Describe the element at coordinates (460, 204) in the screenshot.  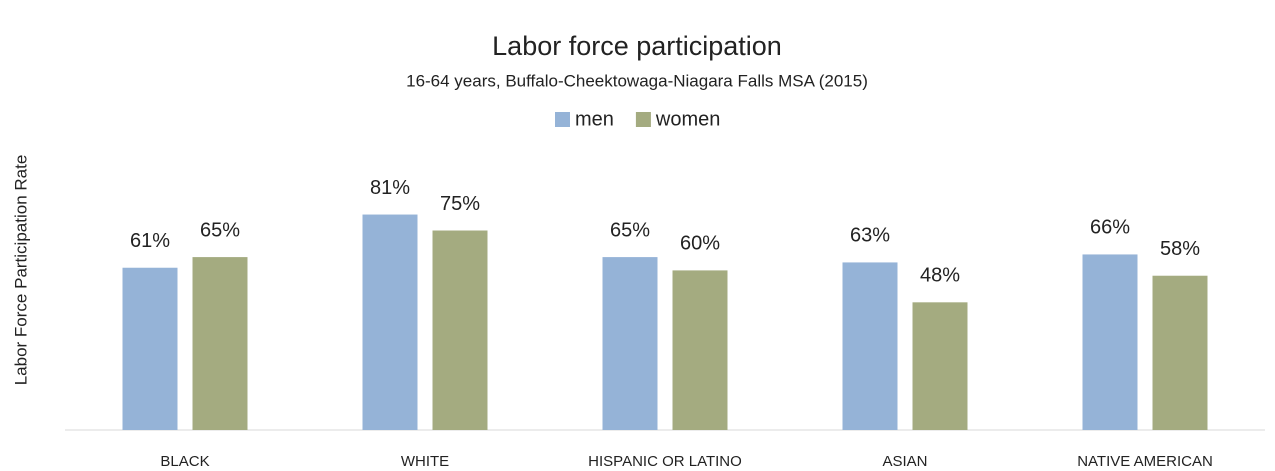
I see `value-label: 75%` at that location.